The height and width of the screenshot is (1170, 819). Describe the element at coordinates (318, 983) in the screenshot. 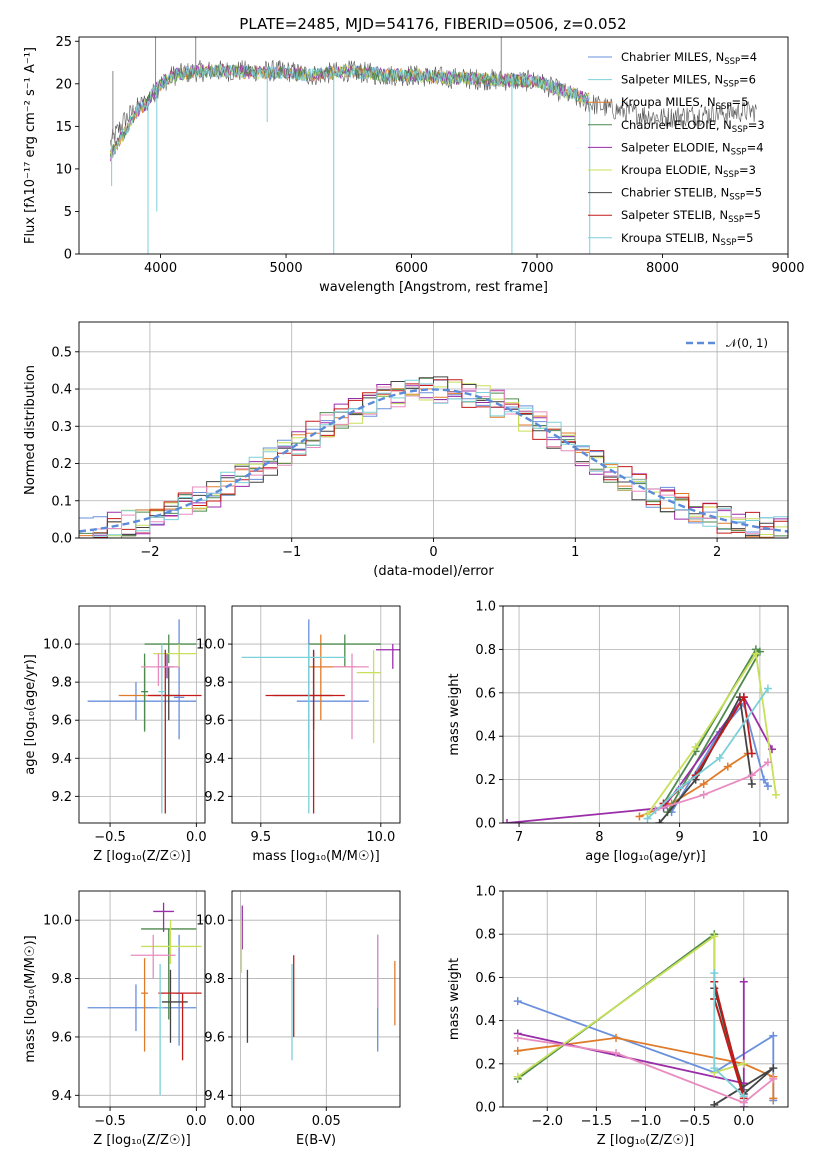

I see `error-bars` at that location.